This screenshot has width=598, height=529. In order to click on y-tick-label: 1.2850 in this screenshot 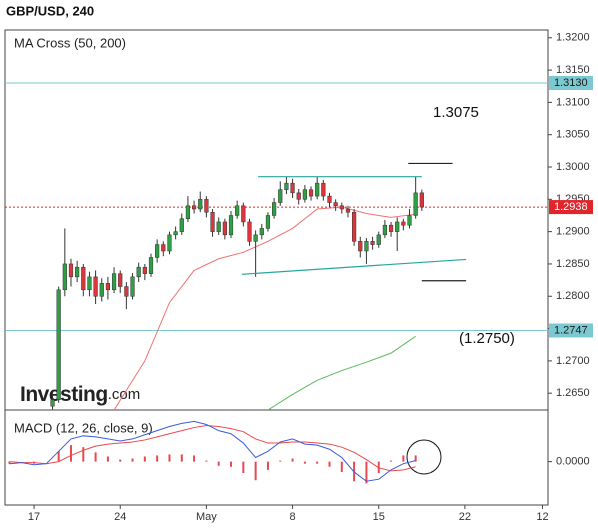, I will do `click(573, 264)`.